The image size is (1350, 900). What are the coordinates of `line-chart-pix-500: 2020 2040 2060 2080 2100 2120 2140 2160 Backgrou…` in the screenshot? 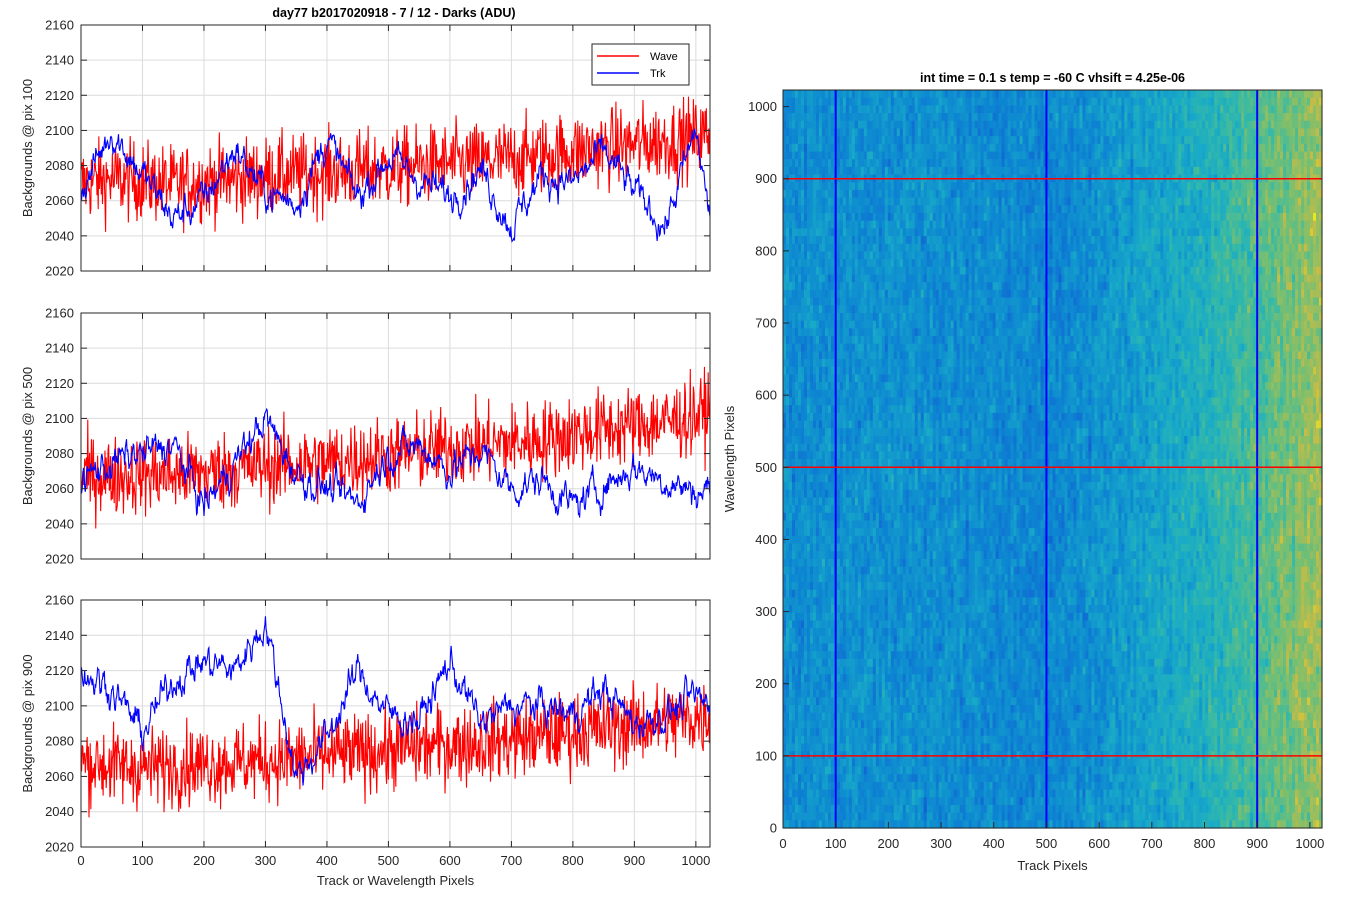 It's located at (365, 436).